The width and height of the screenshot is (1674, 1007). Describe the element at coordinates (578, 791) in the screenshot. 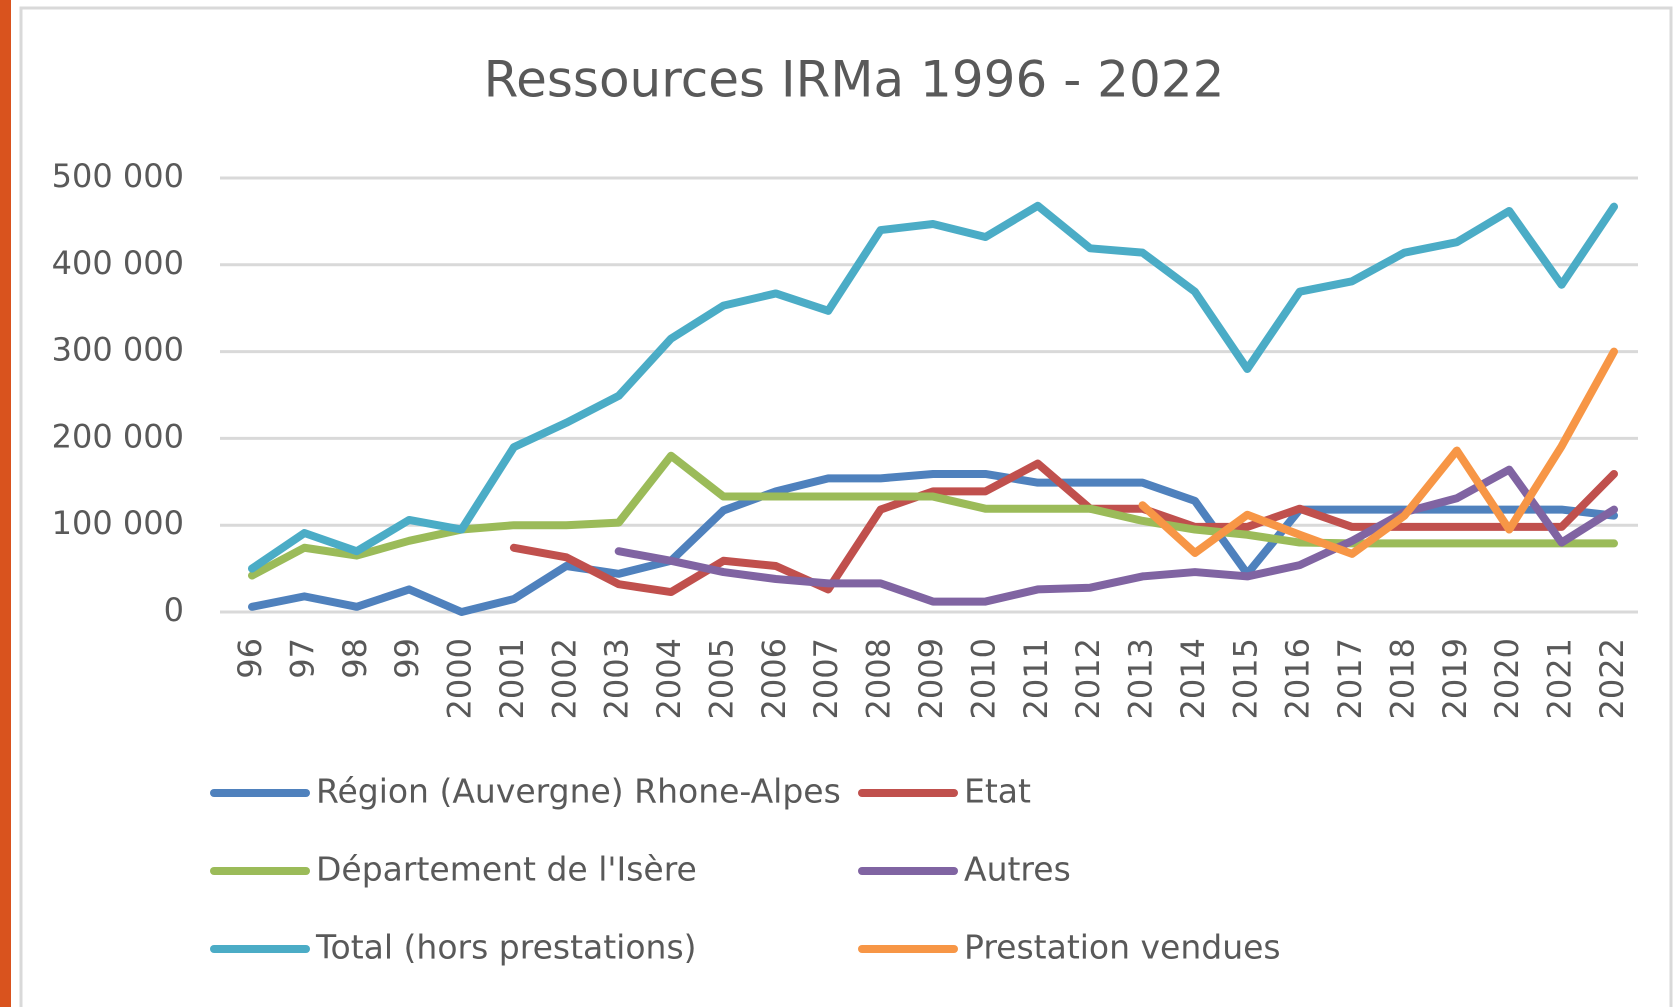

I see `legend-label: Région (Auvergne) Rhone-Alpes` at that location.